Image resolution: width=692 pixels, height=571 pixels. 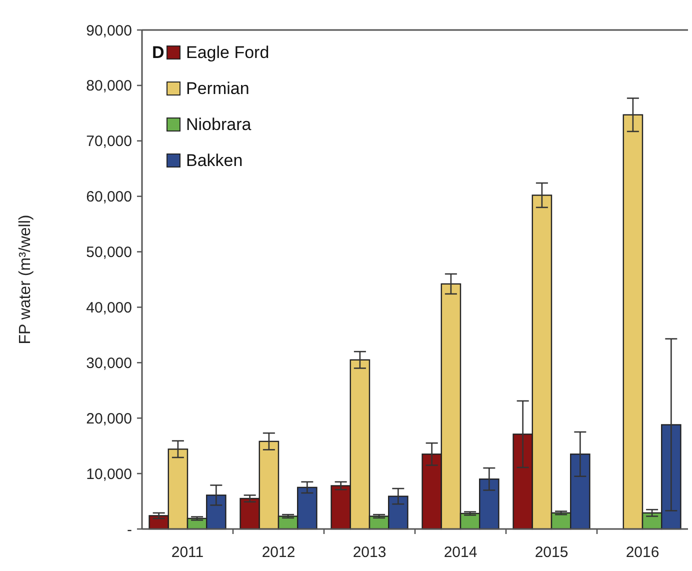 What do you see at coordinates (109, 419) in the screenshot?
I see `y-tick-label: 20,000` at bounding box center [109, 419].